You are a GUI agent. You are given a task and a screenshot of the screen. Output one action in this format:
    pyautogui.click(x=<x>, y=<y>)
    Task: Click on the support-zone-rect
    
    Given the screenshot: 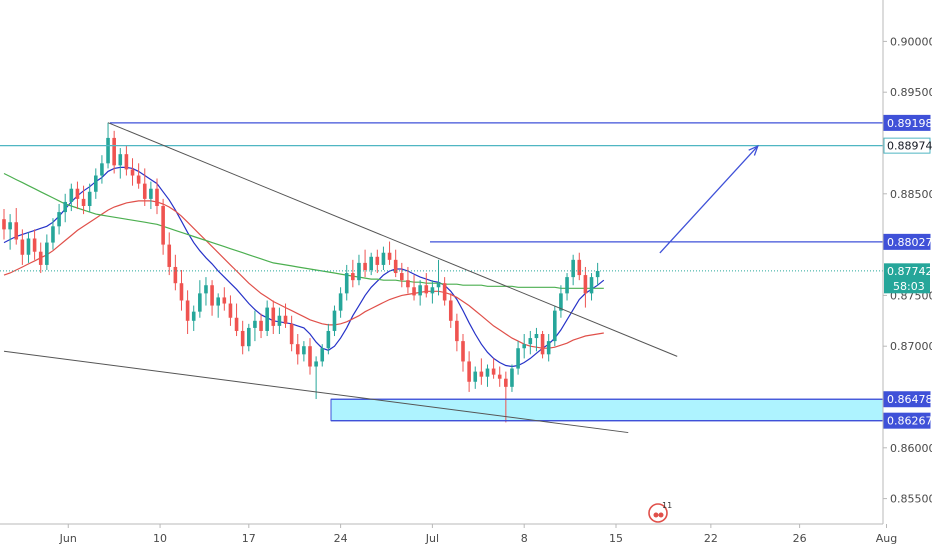 What is the action you would take?
    pyautogui.click(x=607, y=410)
    